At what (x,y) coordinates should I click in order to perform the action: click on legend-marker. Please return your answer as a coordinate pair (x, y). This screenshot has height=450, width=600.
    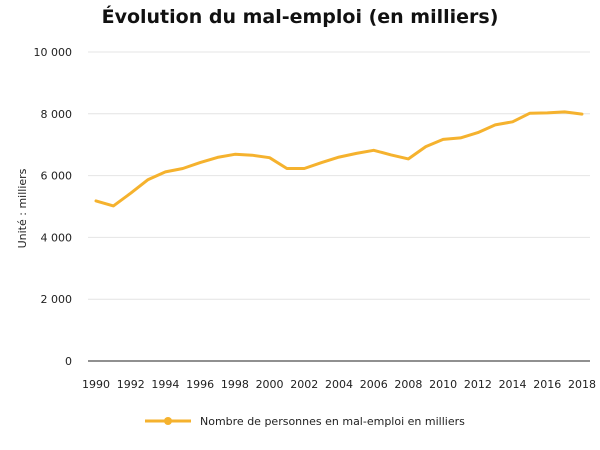
    Looking at the image, I should click on (168, 421).